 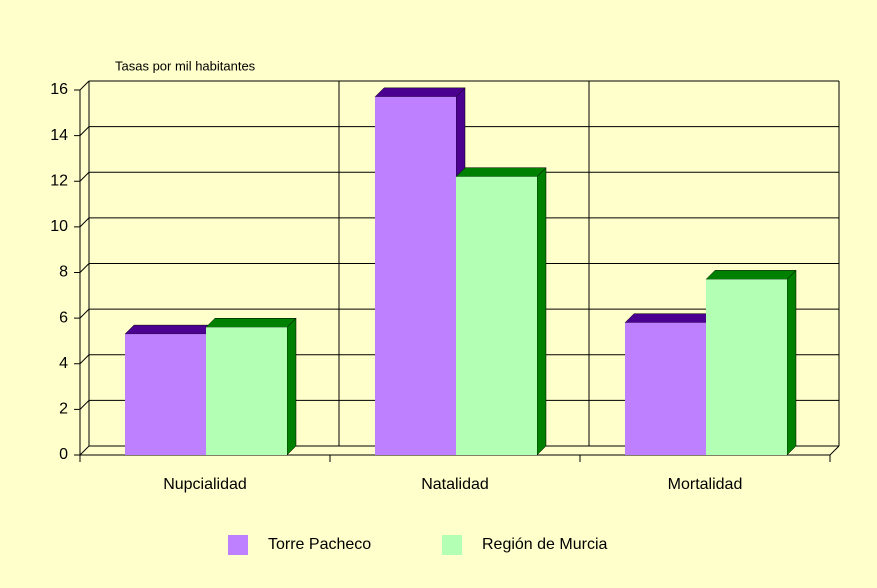 What do you see at coordinates (319, 544) in the screenshot?
I see `legend-label: Torre Pacheco` at bounding box center [319, 544].